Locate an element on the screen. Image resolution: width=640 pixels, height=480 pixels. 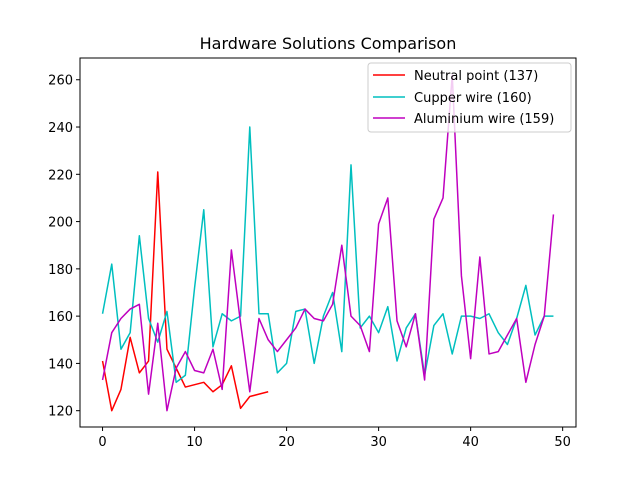
legend-label-cupper-wire: Cupper wire (160) is located at coordinates (473, 98).